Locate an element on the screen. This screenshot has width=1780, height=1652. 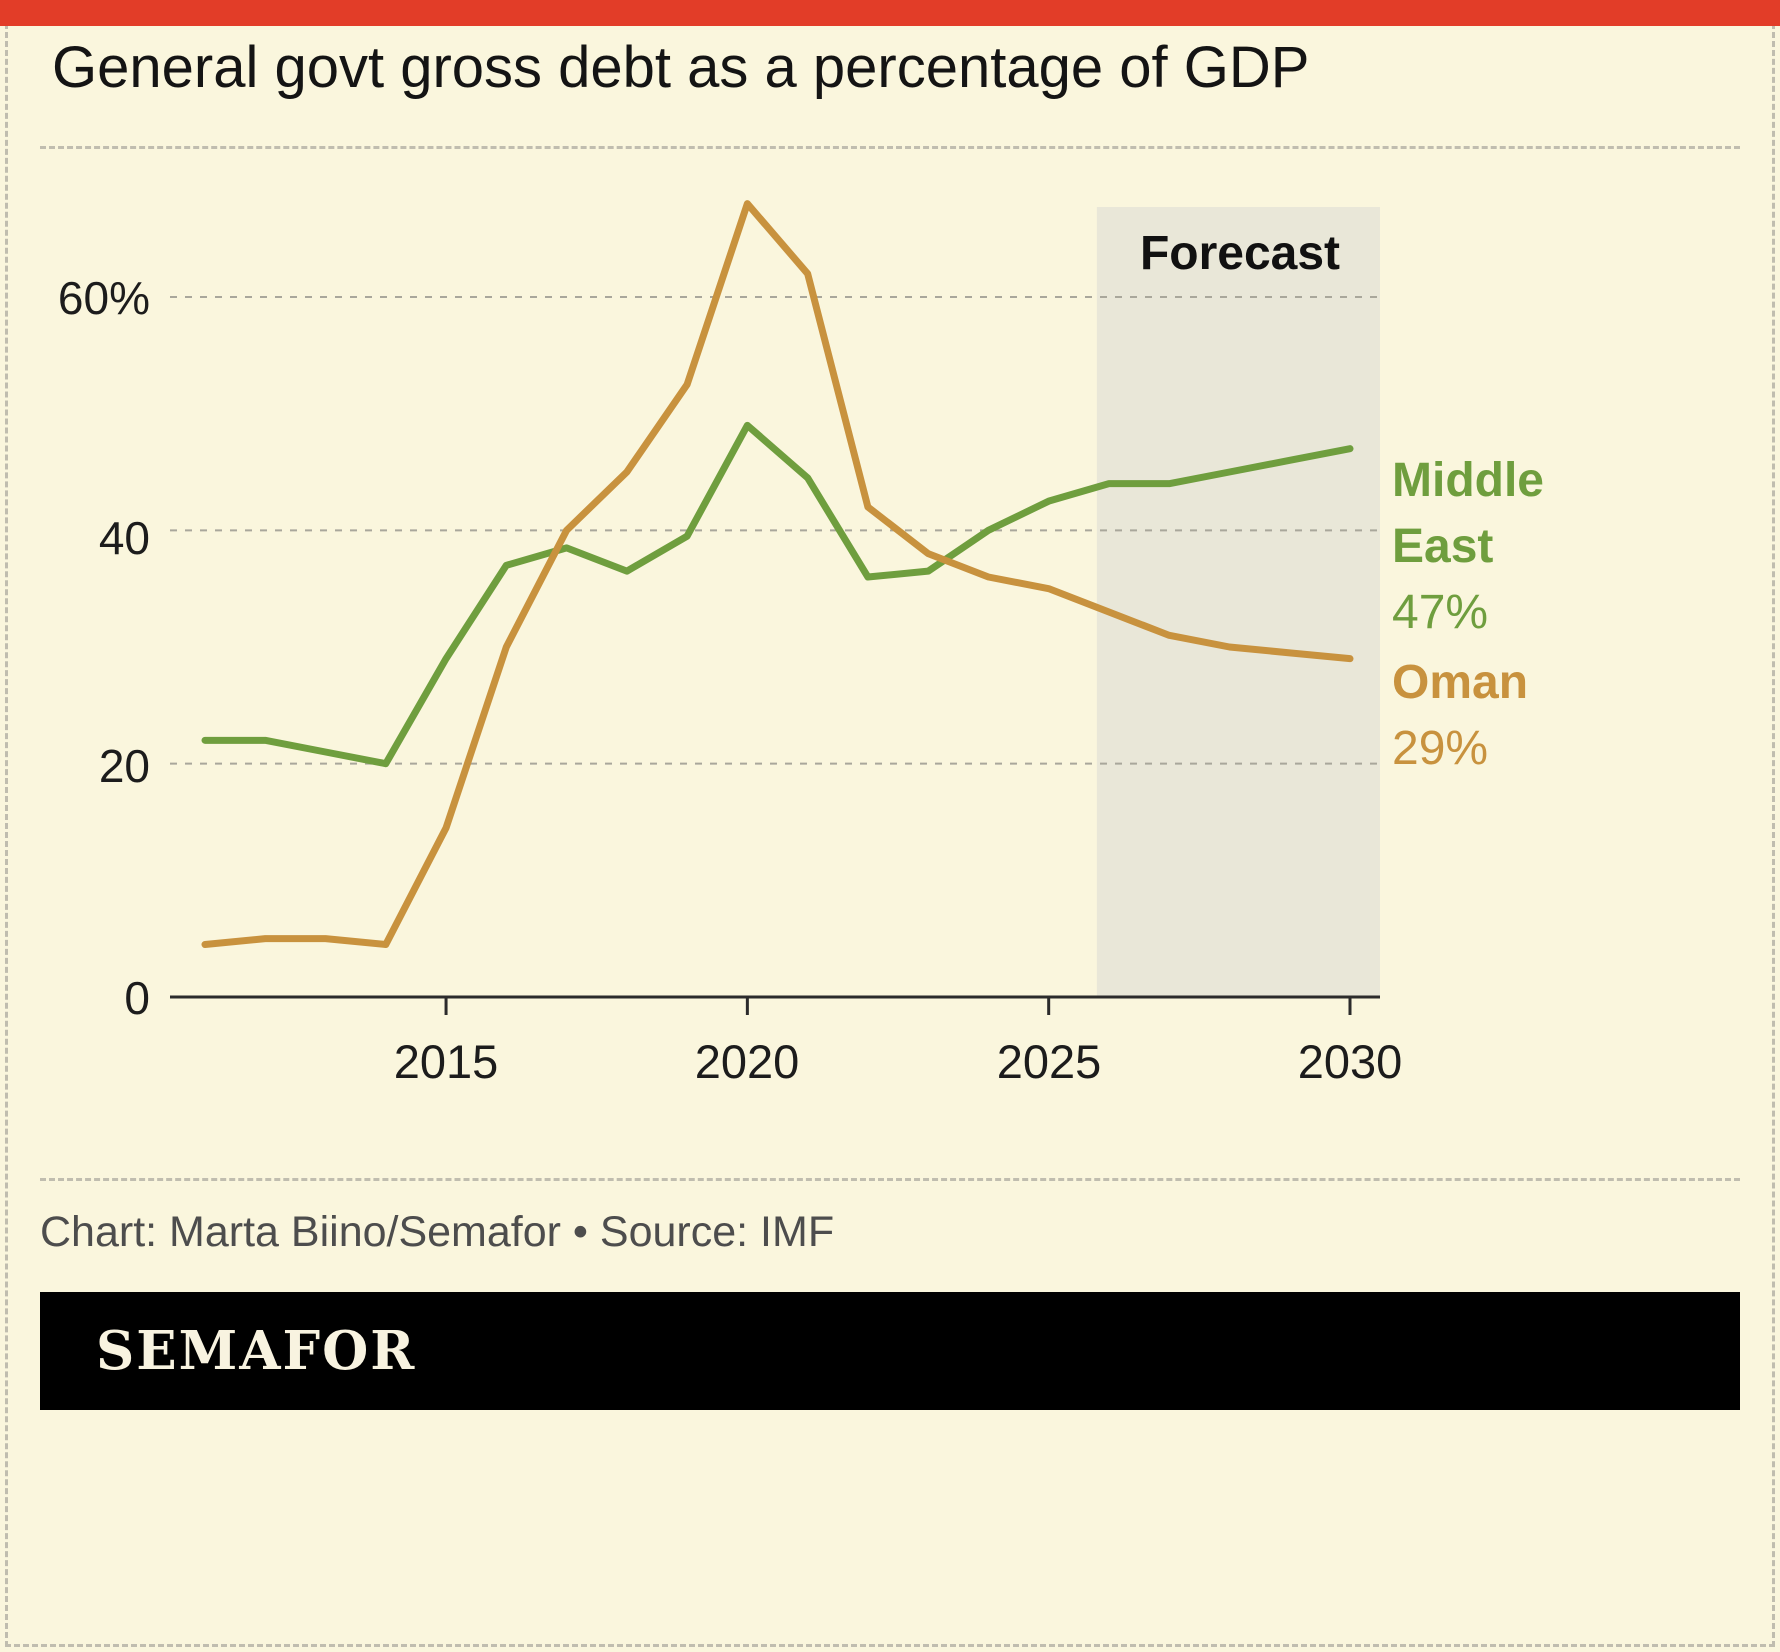
y-axis-label-0: 0 is located at coordinates (137, 998).